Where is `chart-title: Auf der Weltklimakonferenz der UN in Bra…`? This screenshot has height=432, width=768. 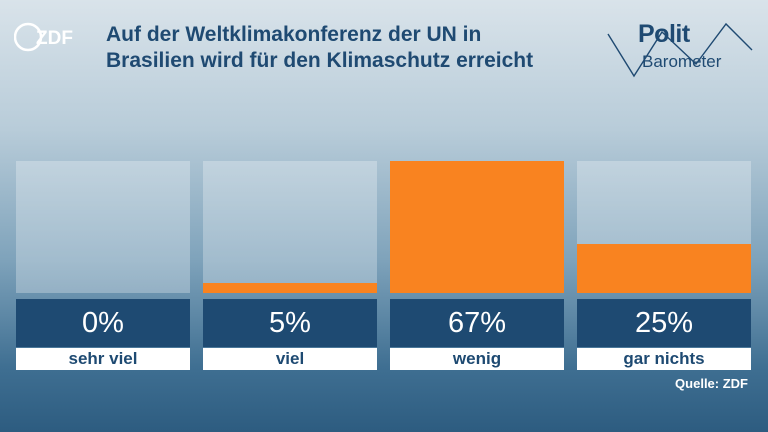
chart-title: Auf der Weltklimakonferenz der UN in Bra… is located at coordinates (346, 48).